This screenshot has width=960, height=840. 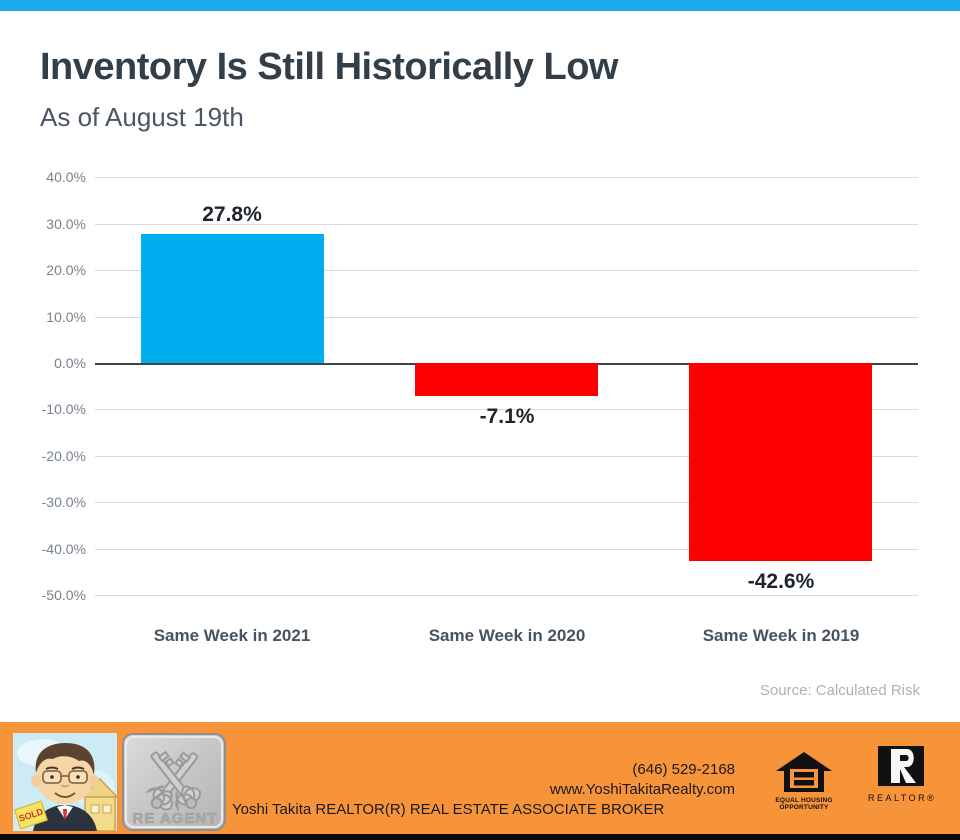 What do you see at coordinates (63, 456) in the screenshot?
I see `y-tick-label: -20.0%` at bounding box center [63, 456].